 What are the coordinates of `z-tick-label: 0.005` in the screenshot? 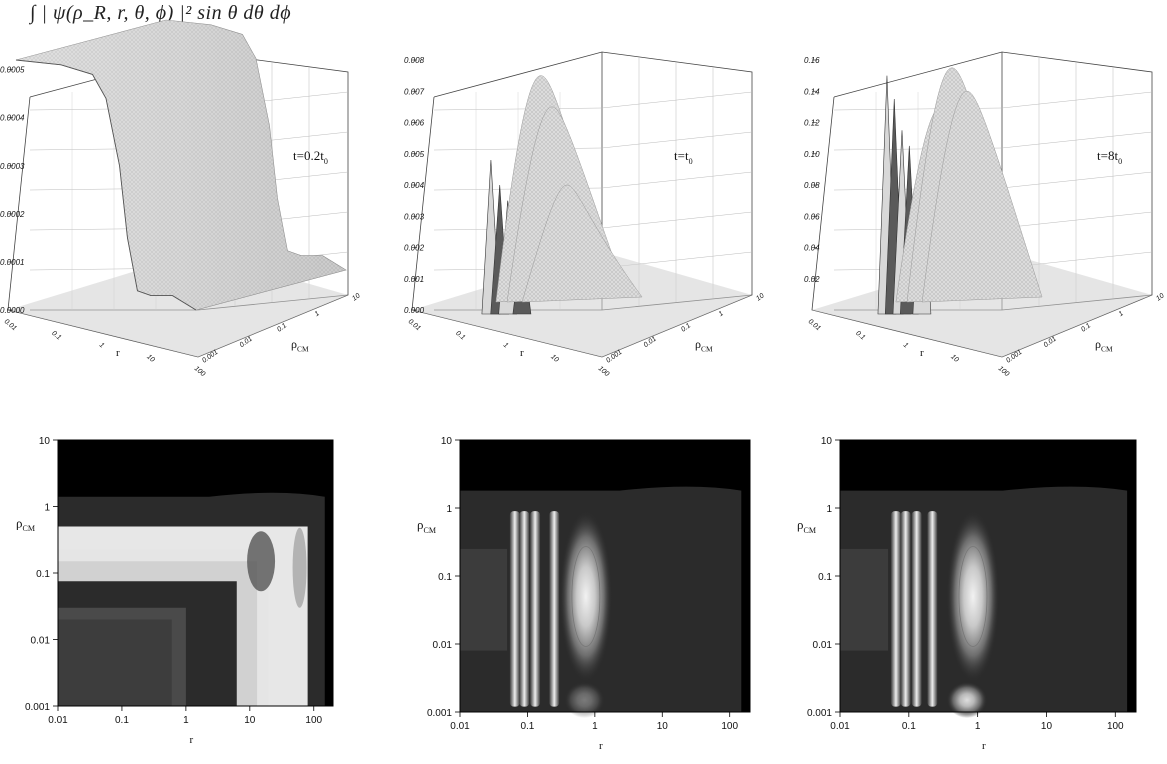 It's located at (414, 154).